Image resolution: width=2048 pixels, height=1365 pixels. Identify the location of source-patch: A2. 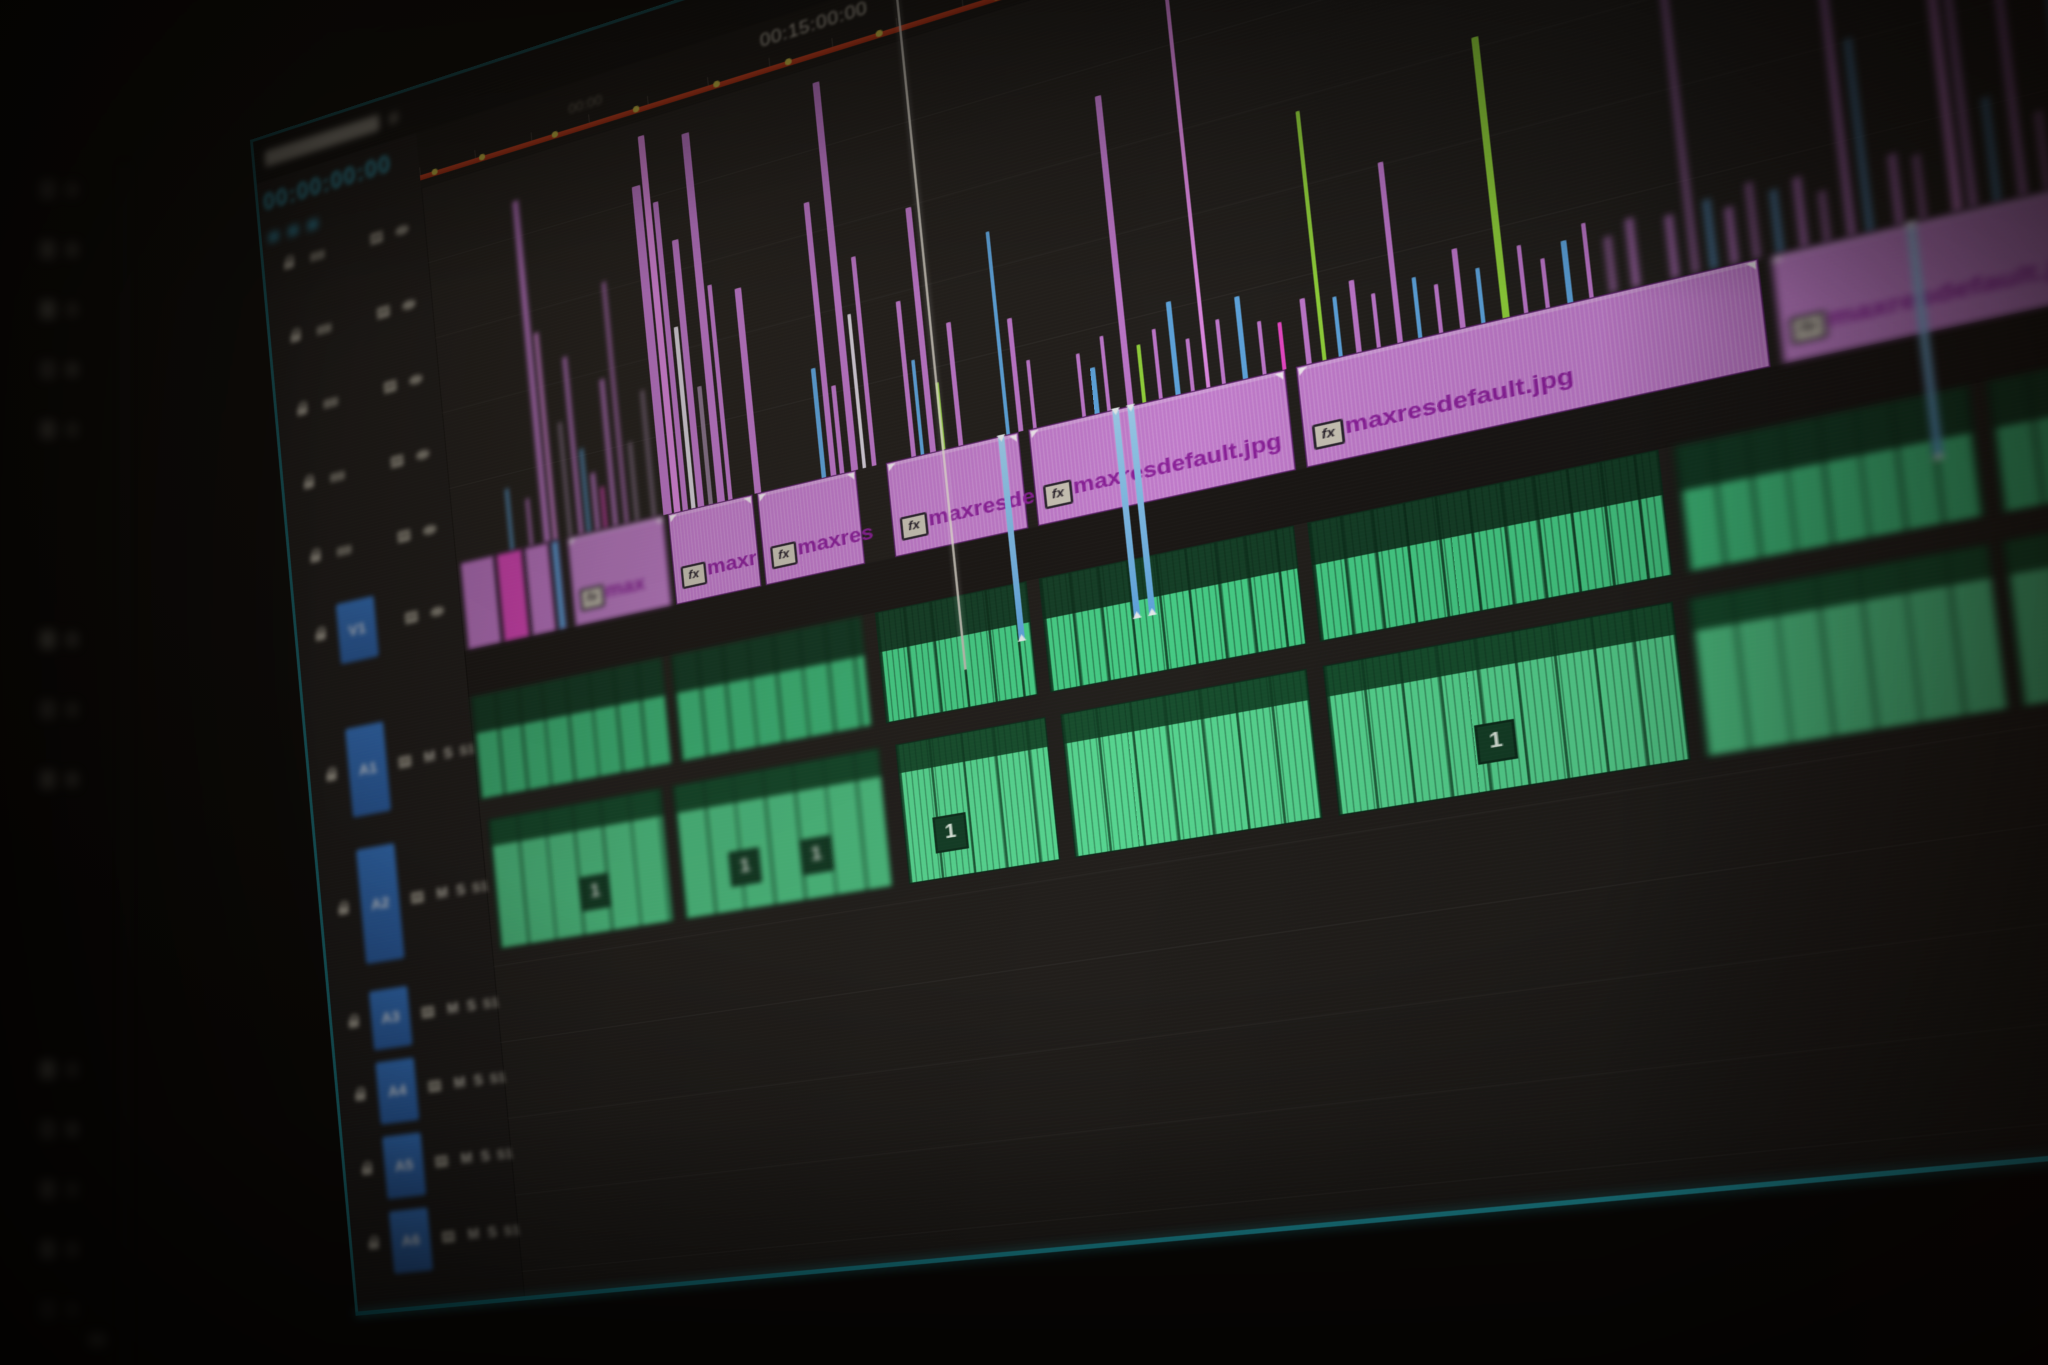
(380, 903).